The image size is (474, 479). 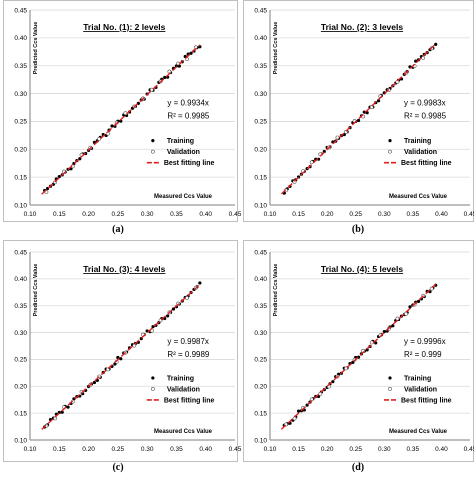 What do you see at coordinates (362, 269) in the screenshot?
I see `panel-title: Trial No. (4): 5 levels` at bounding box center [362, 269].